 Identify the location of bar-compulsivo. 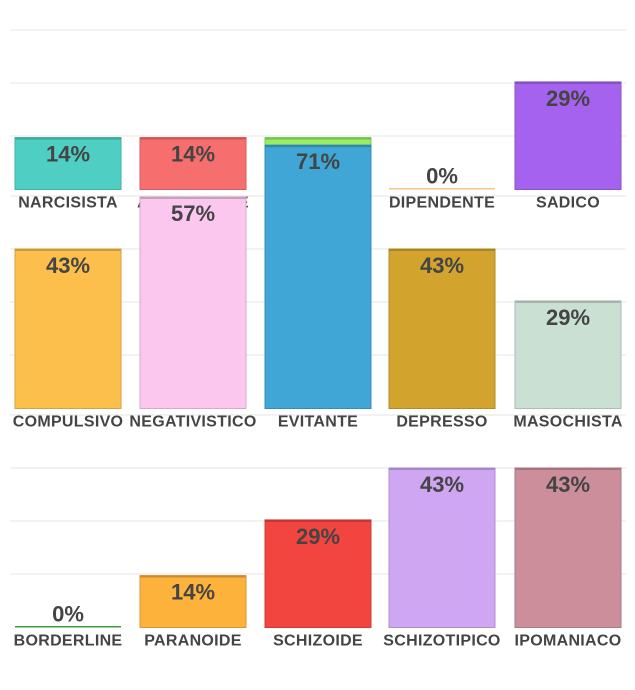
(68, 328).